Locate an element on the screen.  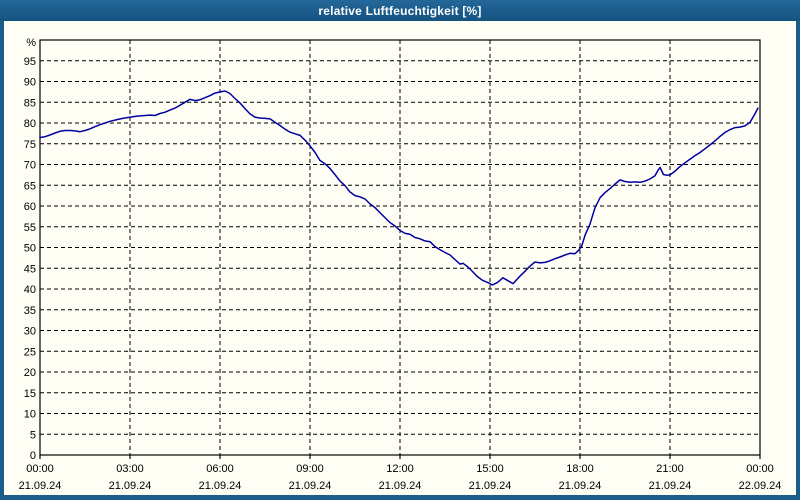
svg-text: 50 is located at coordinates (30, 249).